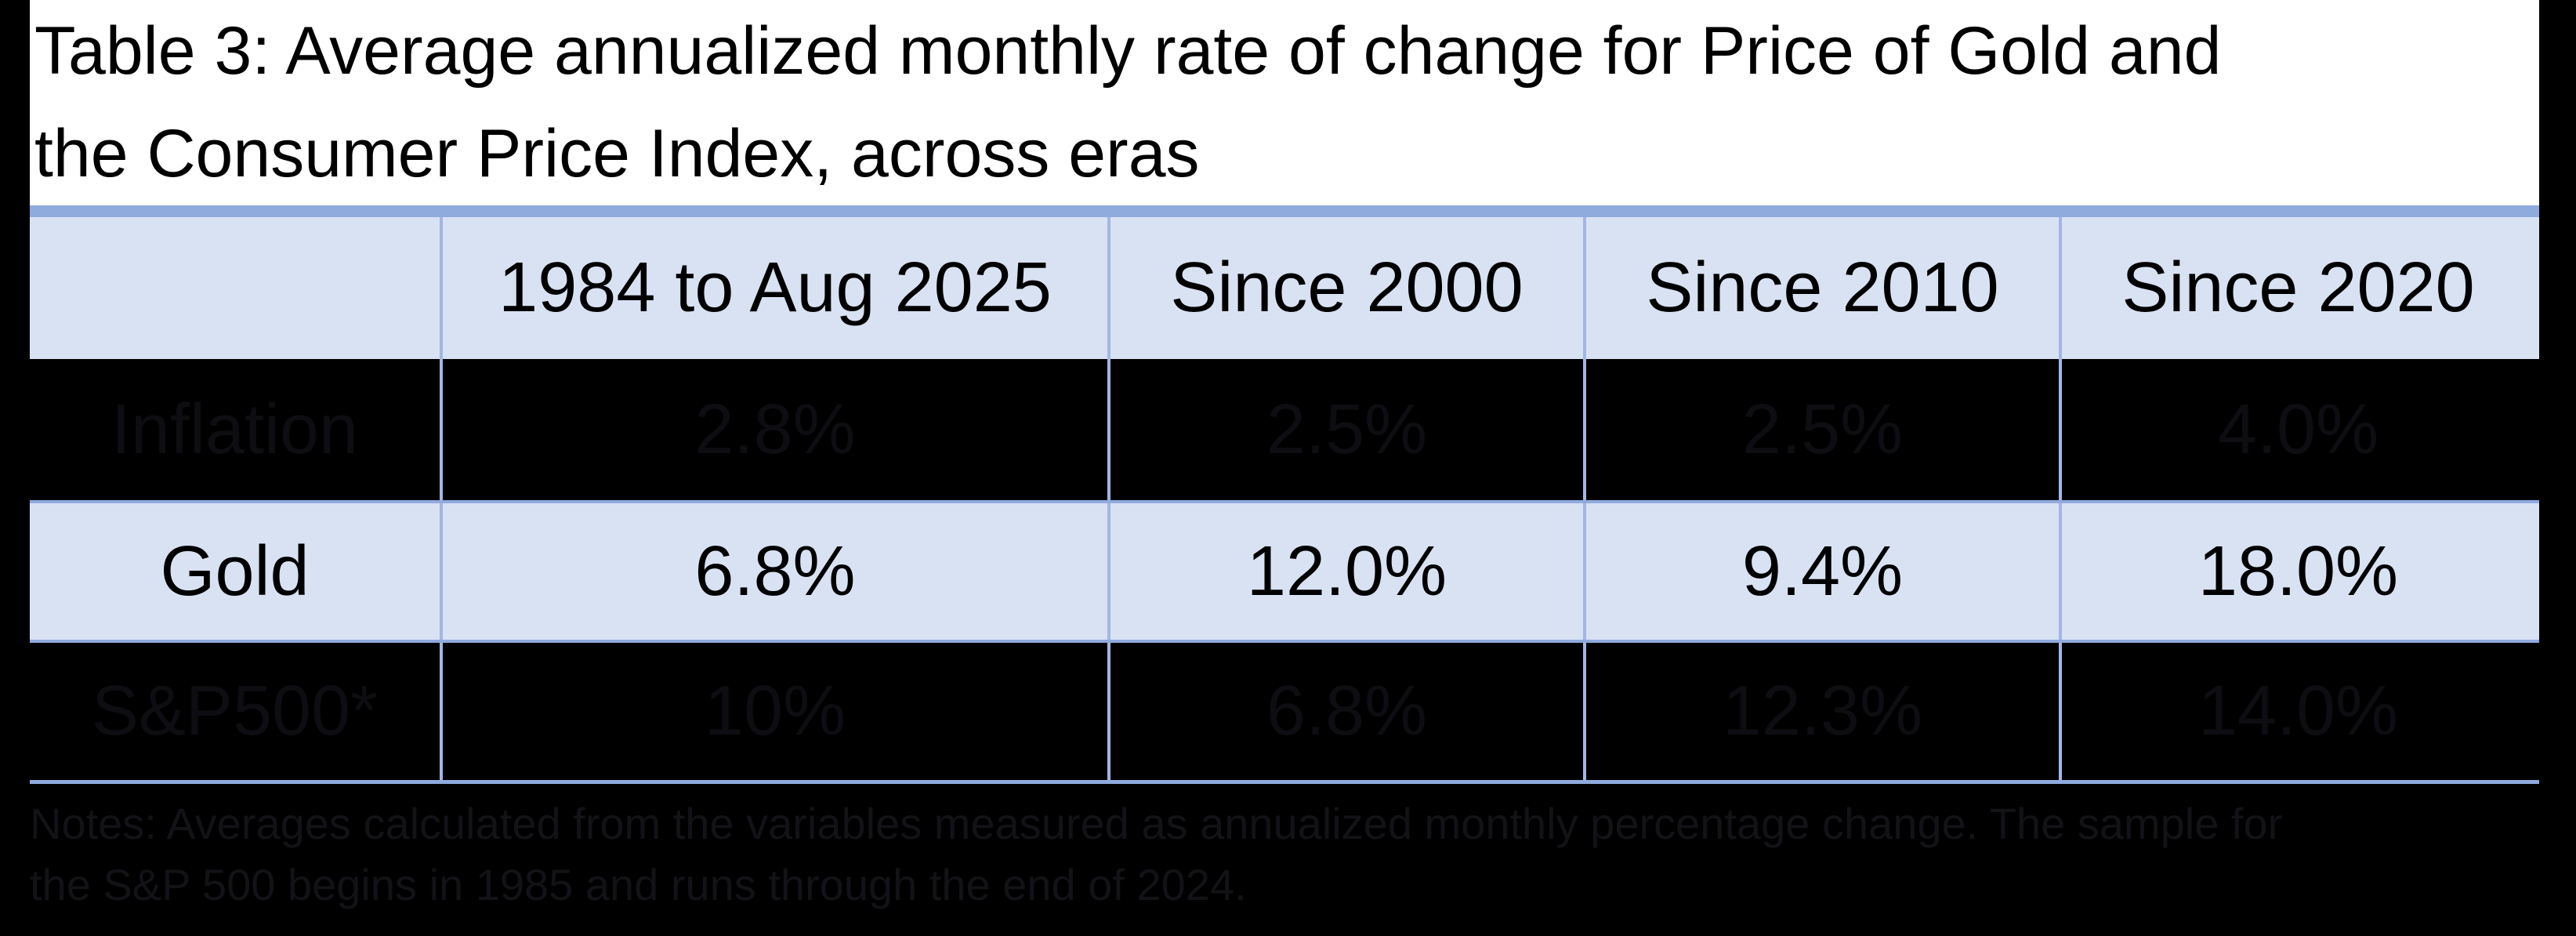 The image size is (2576, 936). What do you see at coordinates (235, 571) in the screenshot?
I see `row-label: Gold` at bounding box center [235, 571].